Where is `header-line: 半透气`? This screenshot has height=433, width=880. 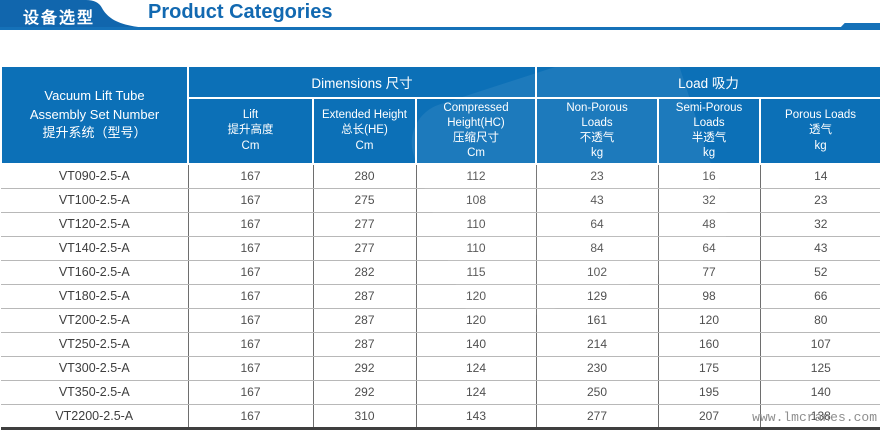 header-line: 半透气 is located at coordinates (709, 138).